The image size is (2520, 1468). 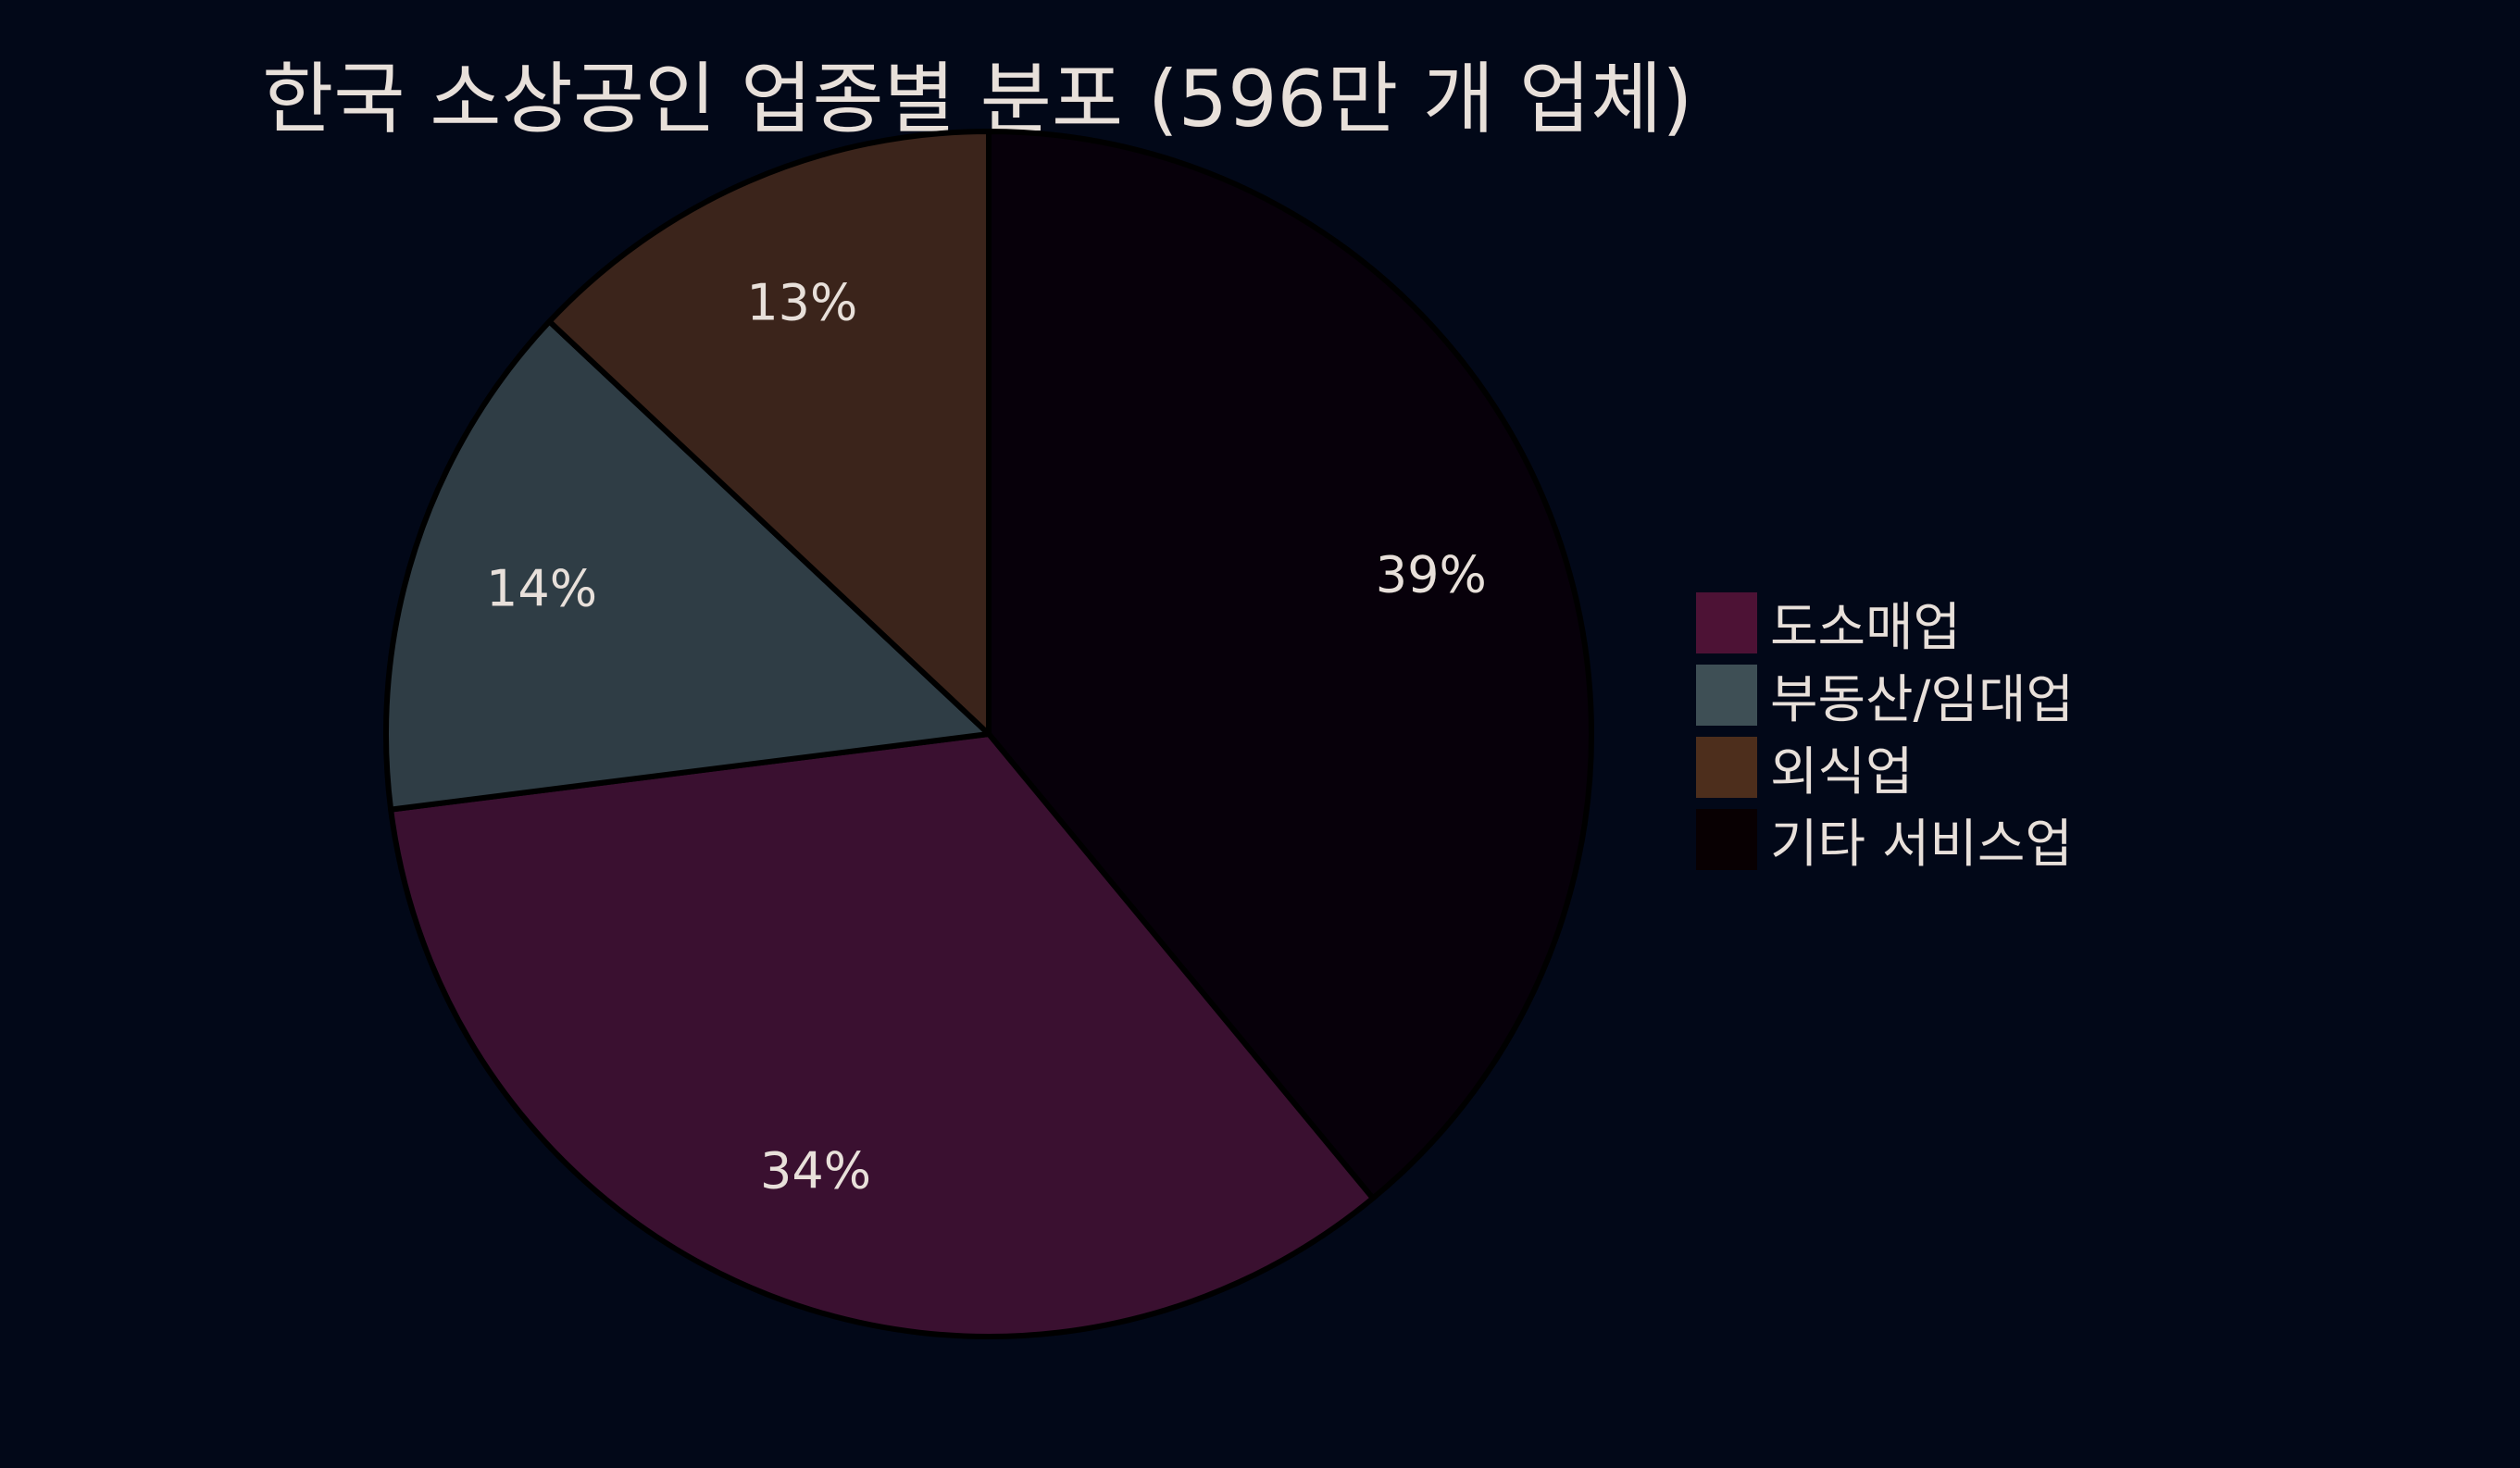 I want to click on legend-label: 부동산/임대업, so click(x=1922, y=699).